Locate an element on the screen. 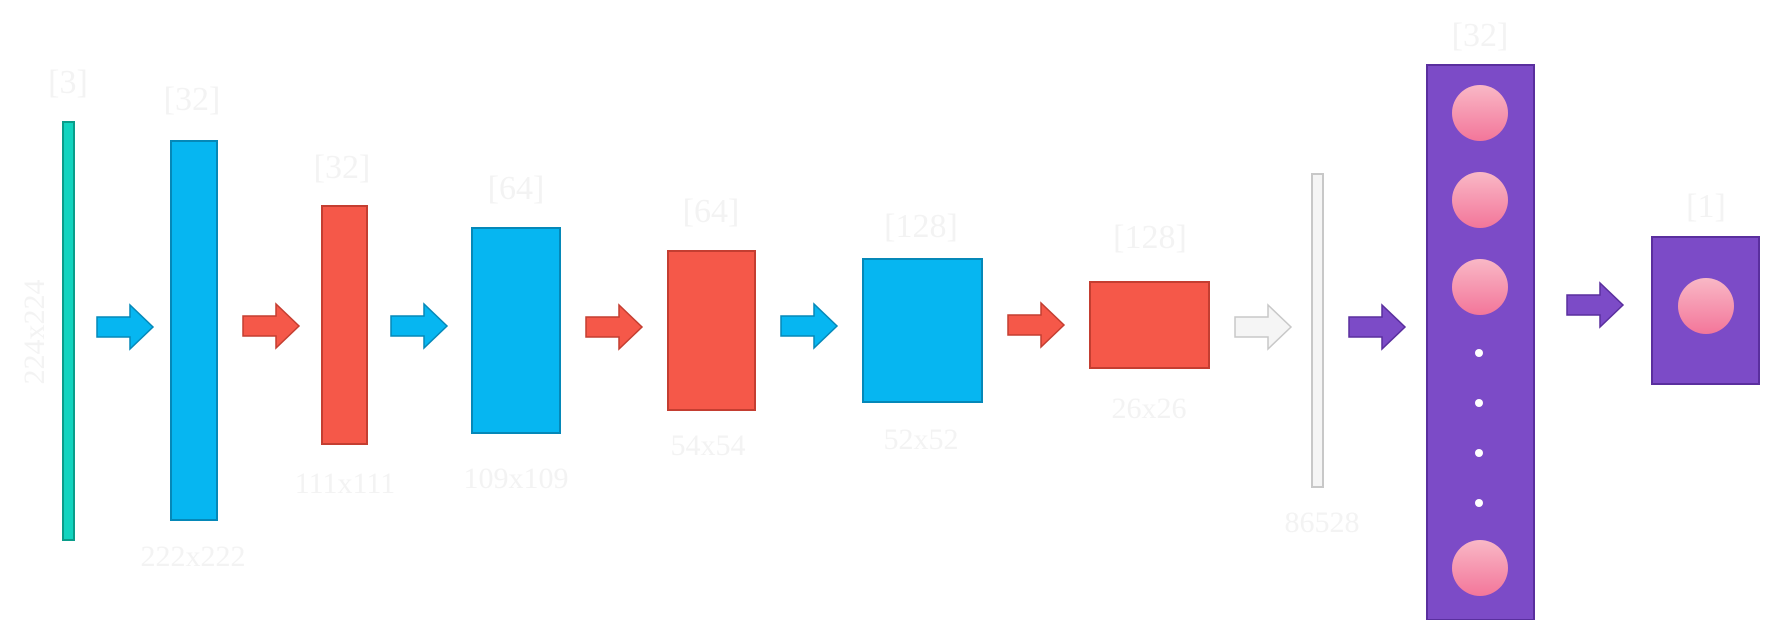 The height and width of the screenshot is (620, 1765). input-channels-label: [3] is located at coordinates (68, 82).